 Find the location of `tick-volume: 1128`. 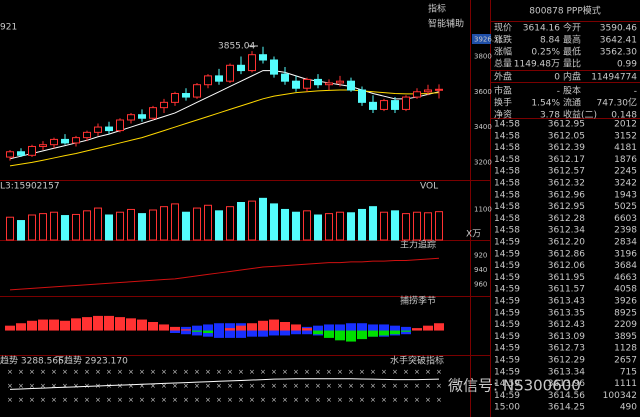

tick-volume: 1128 is located at coordinates (625, 349).